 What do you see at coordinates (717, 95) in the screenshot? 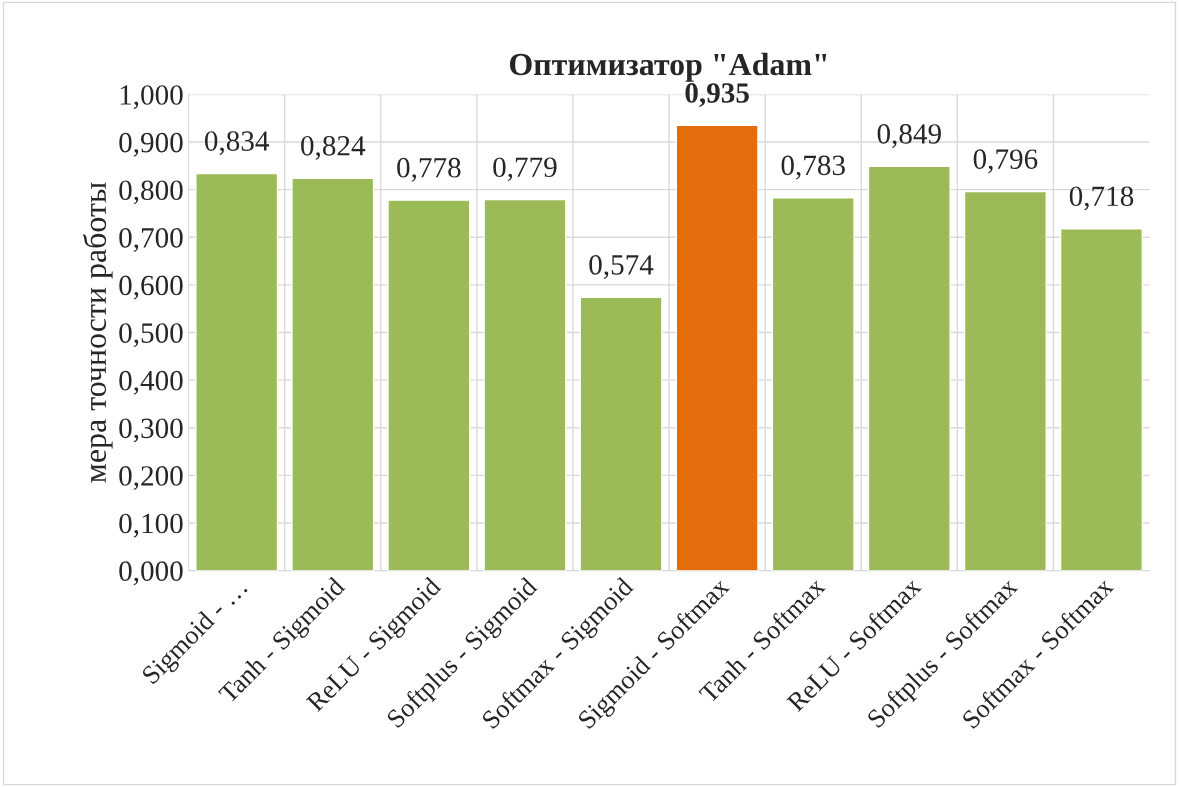
I see `data-label: 0,935` at bounding box center [717, 95].